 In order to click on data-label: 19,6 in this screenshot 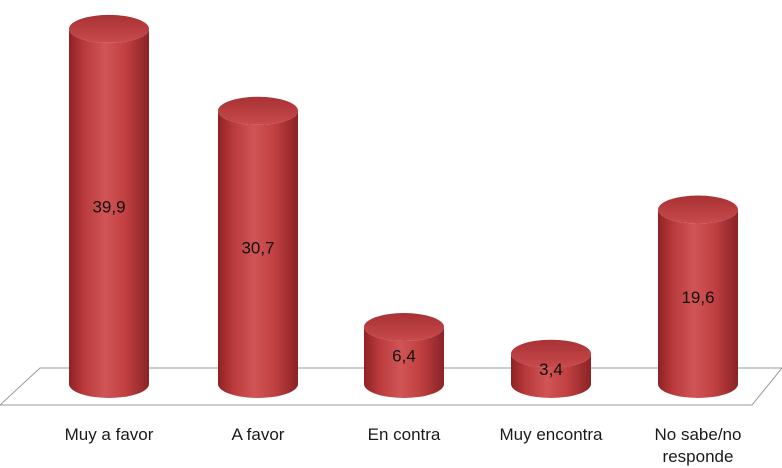, I will do `click(697, 297)`.